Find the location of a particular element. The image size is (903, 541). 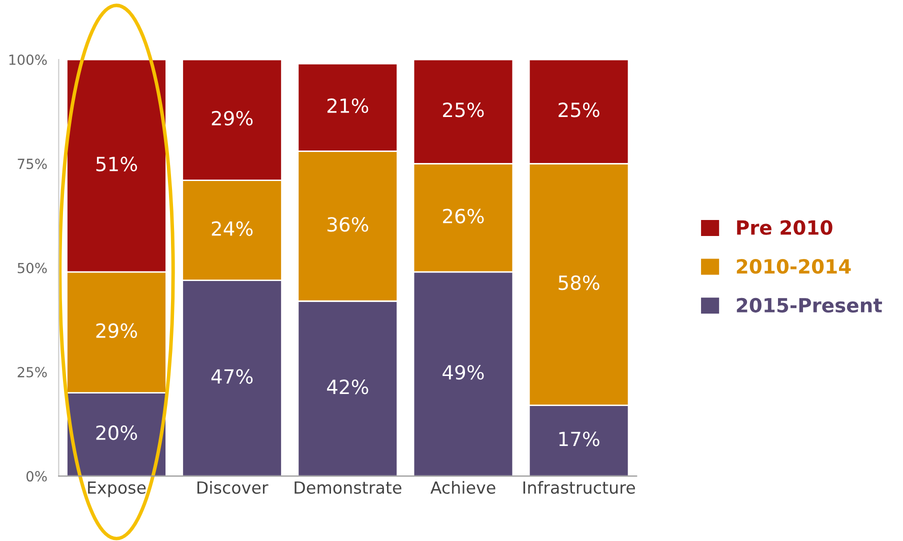

data-label: 42% is located at coordinates (347, 387).